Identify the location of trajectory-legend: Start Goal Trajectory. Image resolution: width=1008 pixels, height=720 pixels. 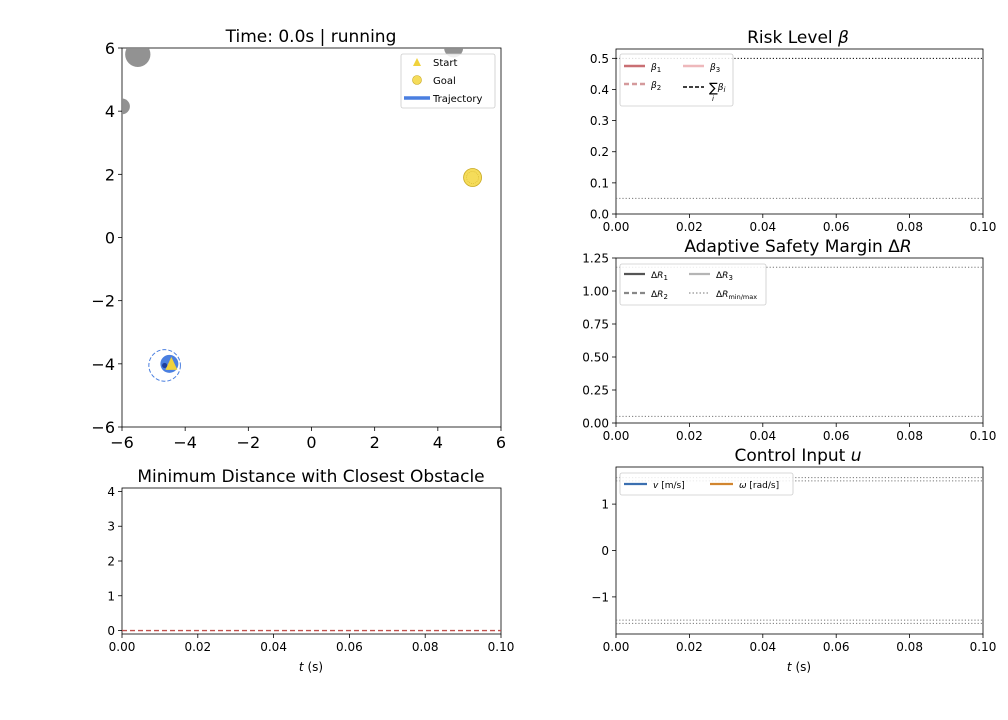
(448, 81).